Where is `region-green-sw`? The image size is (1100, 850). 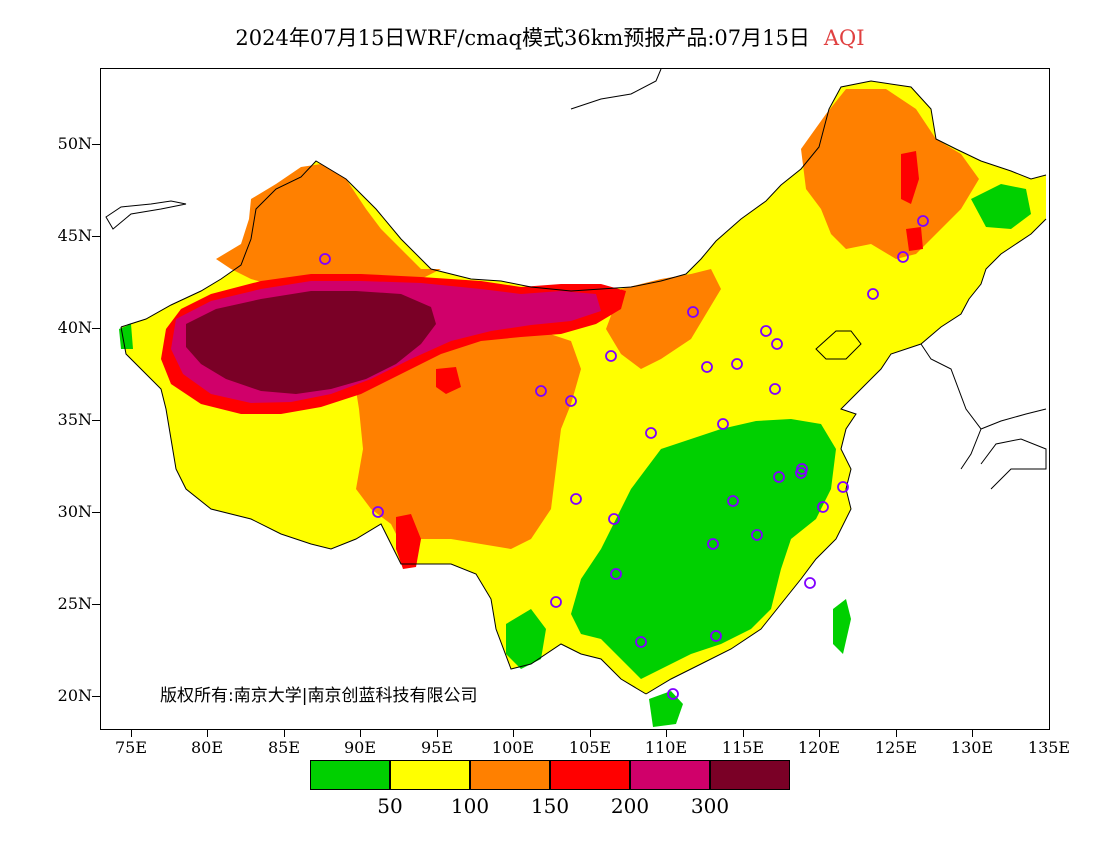 region-green-sw is located at coordinates (526, 639).